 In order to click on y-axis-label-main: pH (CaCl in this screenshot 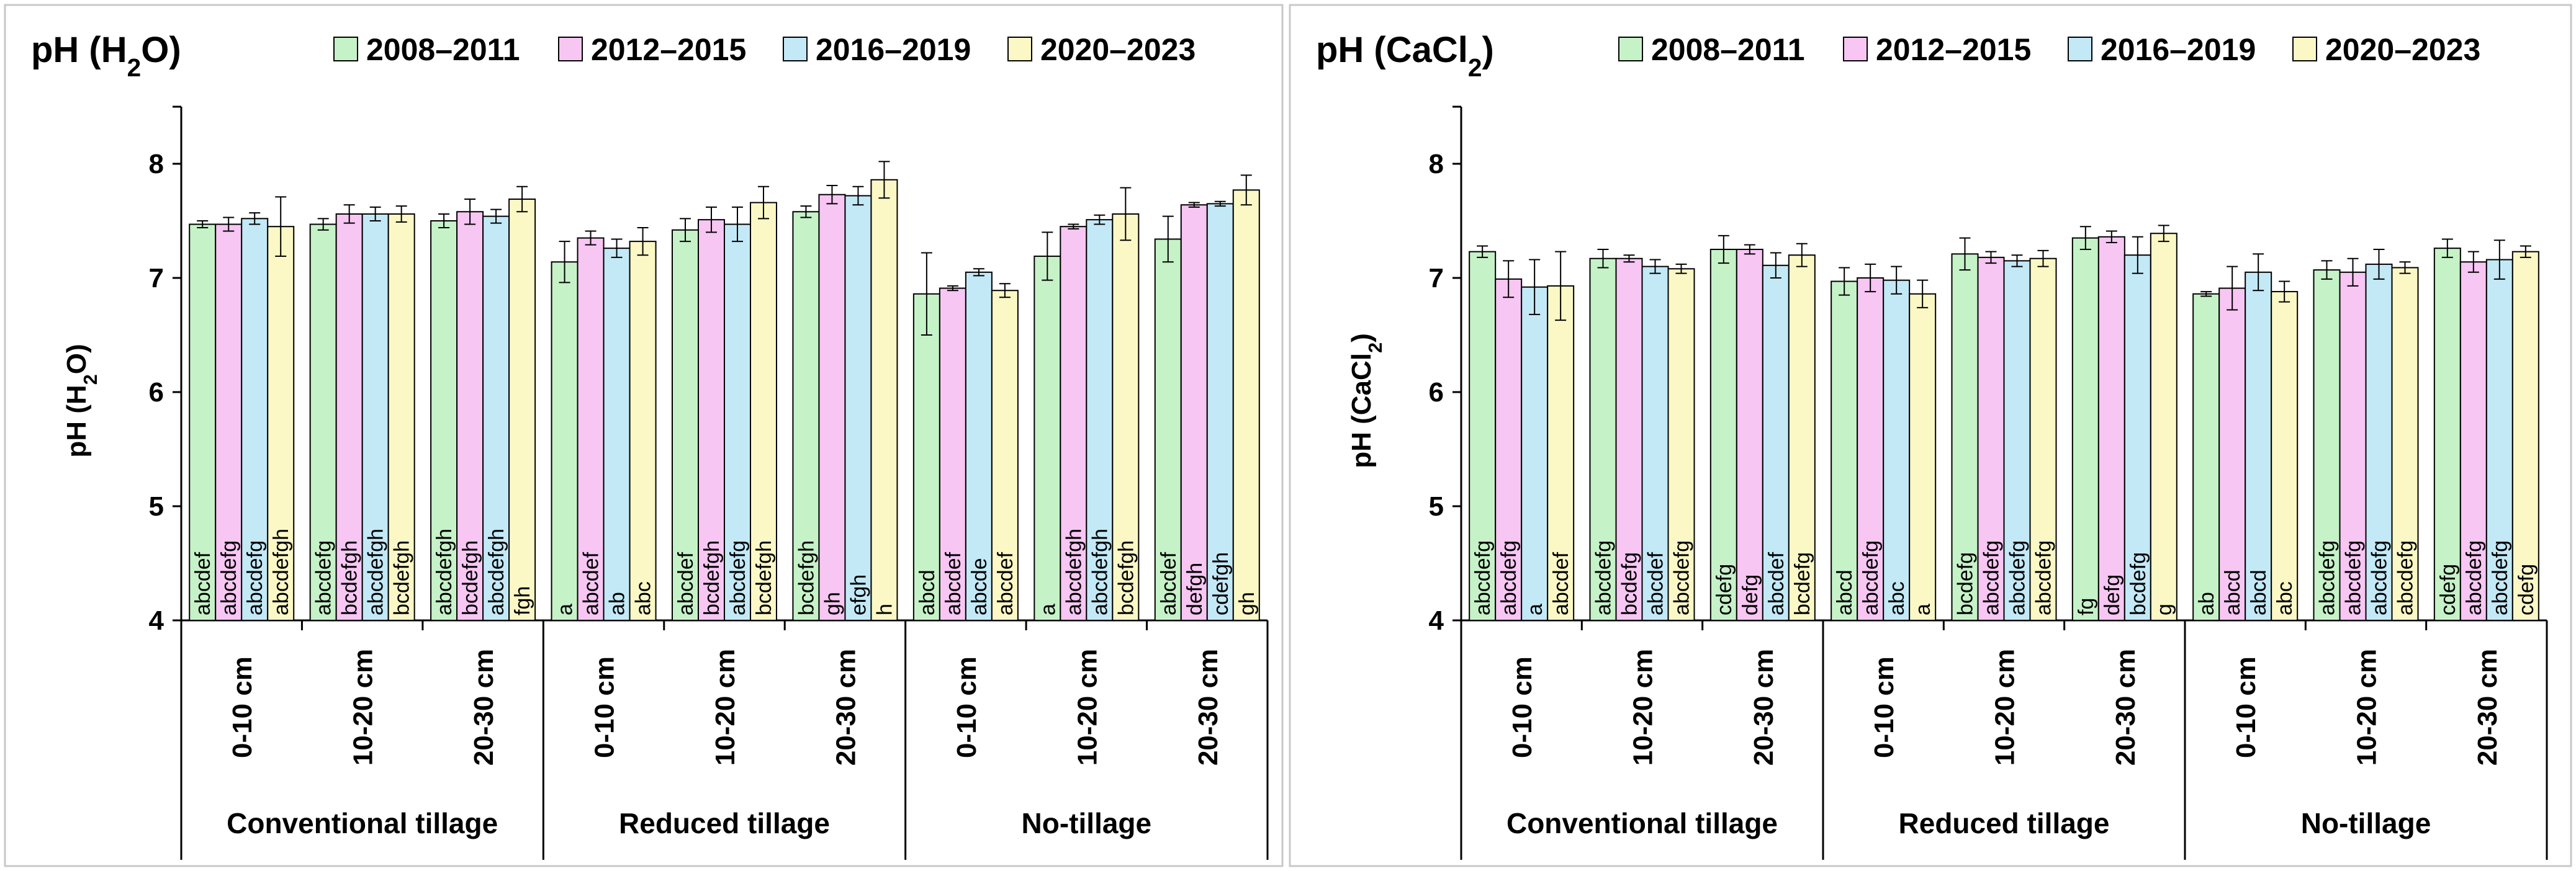, I will do `click(1361, 410)`.